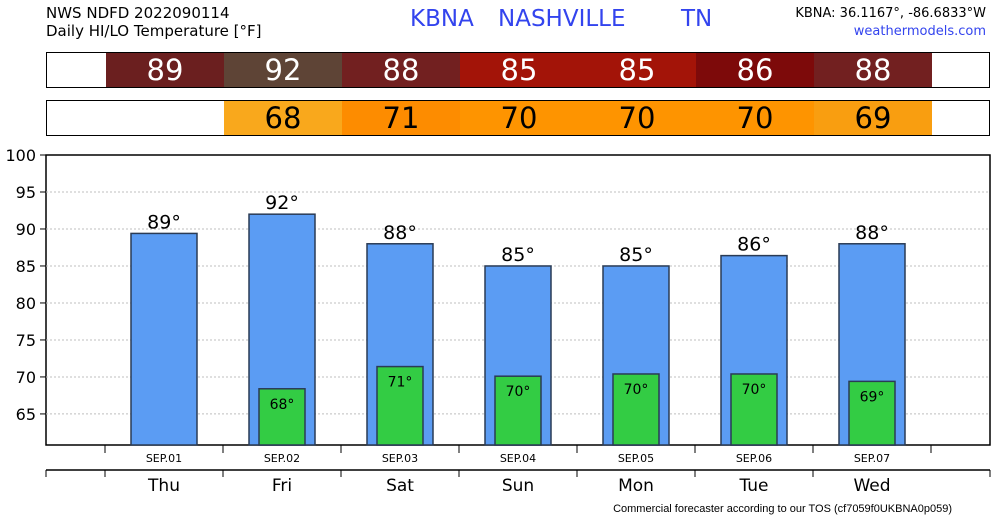 This screenshot has height=520, width=1000. Describe the element at coordinates (138, 13) in the screenshot. I see `product-title: NWS NDFD 2022090114` at that location.